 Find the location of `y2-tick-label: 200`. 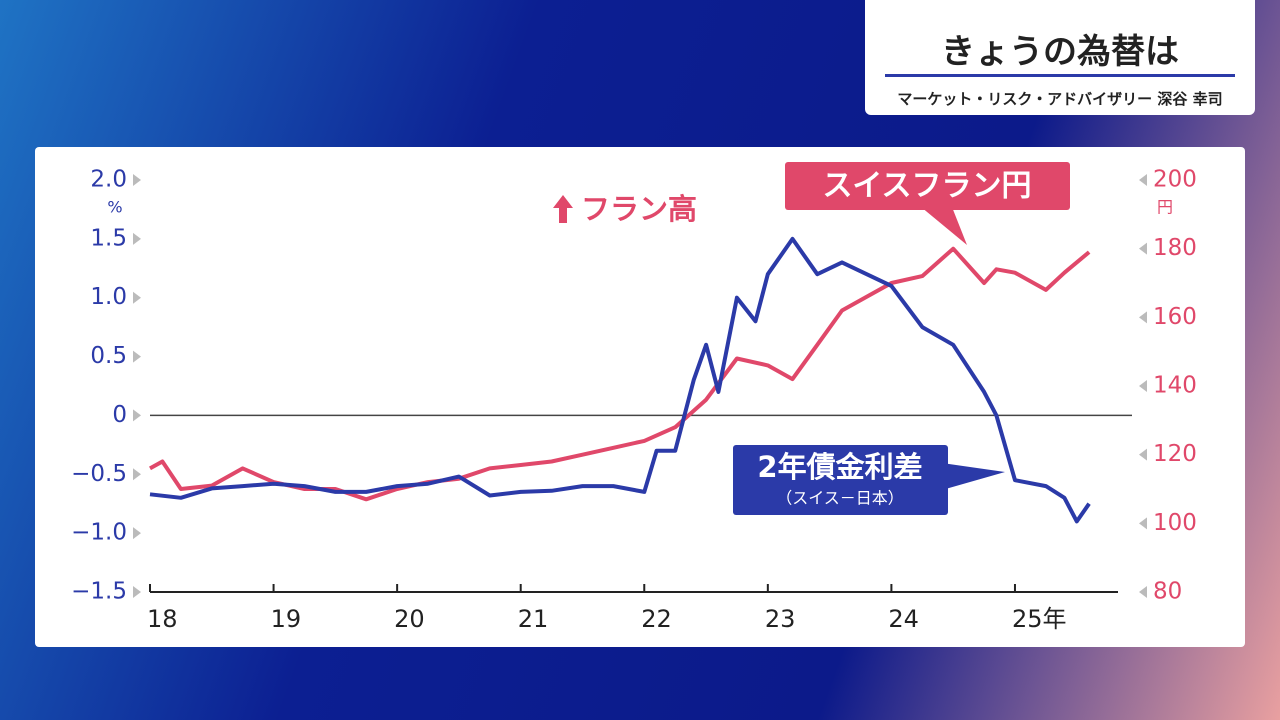

y2-tick-label: 200 is located at coordinates (1175, 180).